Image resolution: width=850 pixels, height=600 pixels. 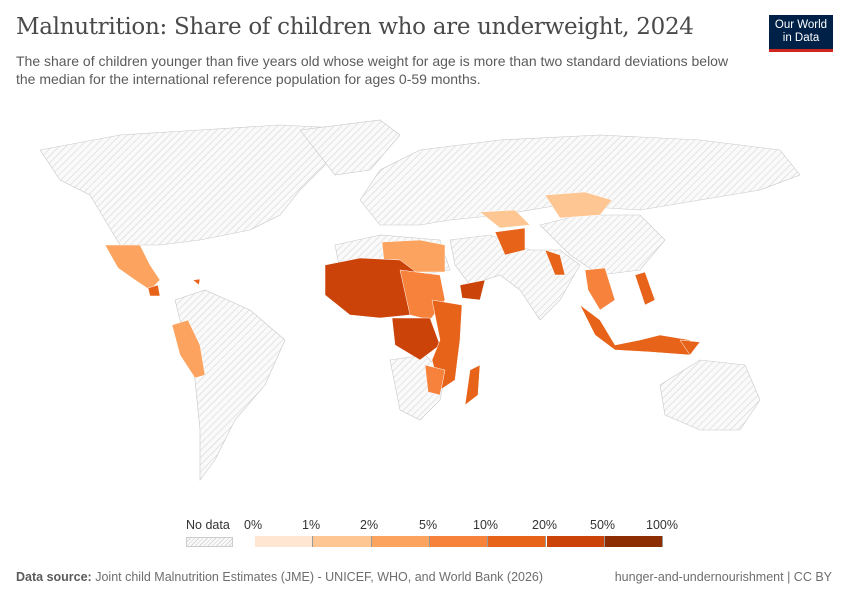 I want to click on country-mexico, so click(x=132, y=267).